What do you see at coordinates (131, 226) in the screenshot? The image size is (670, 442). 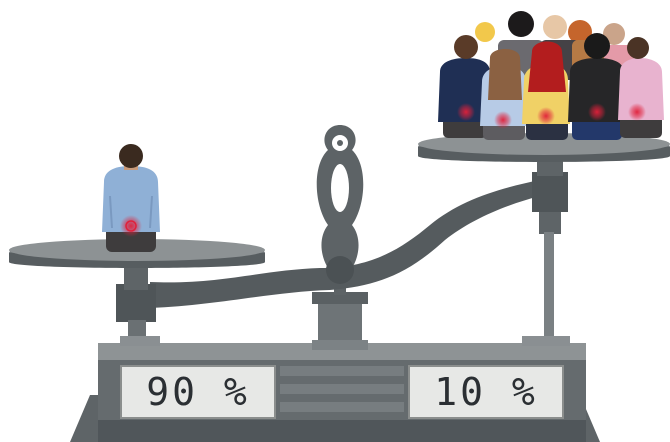 I see `pain-marker-icon` at bounding box center [131, 226].